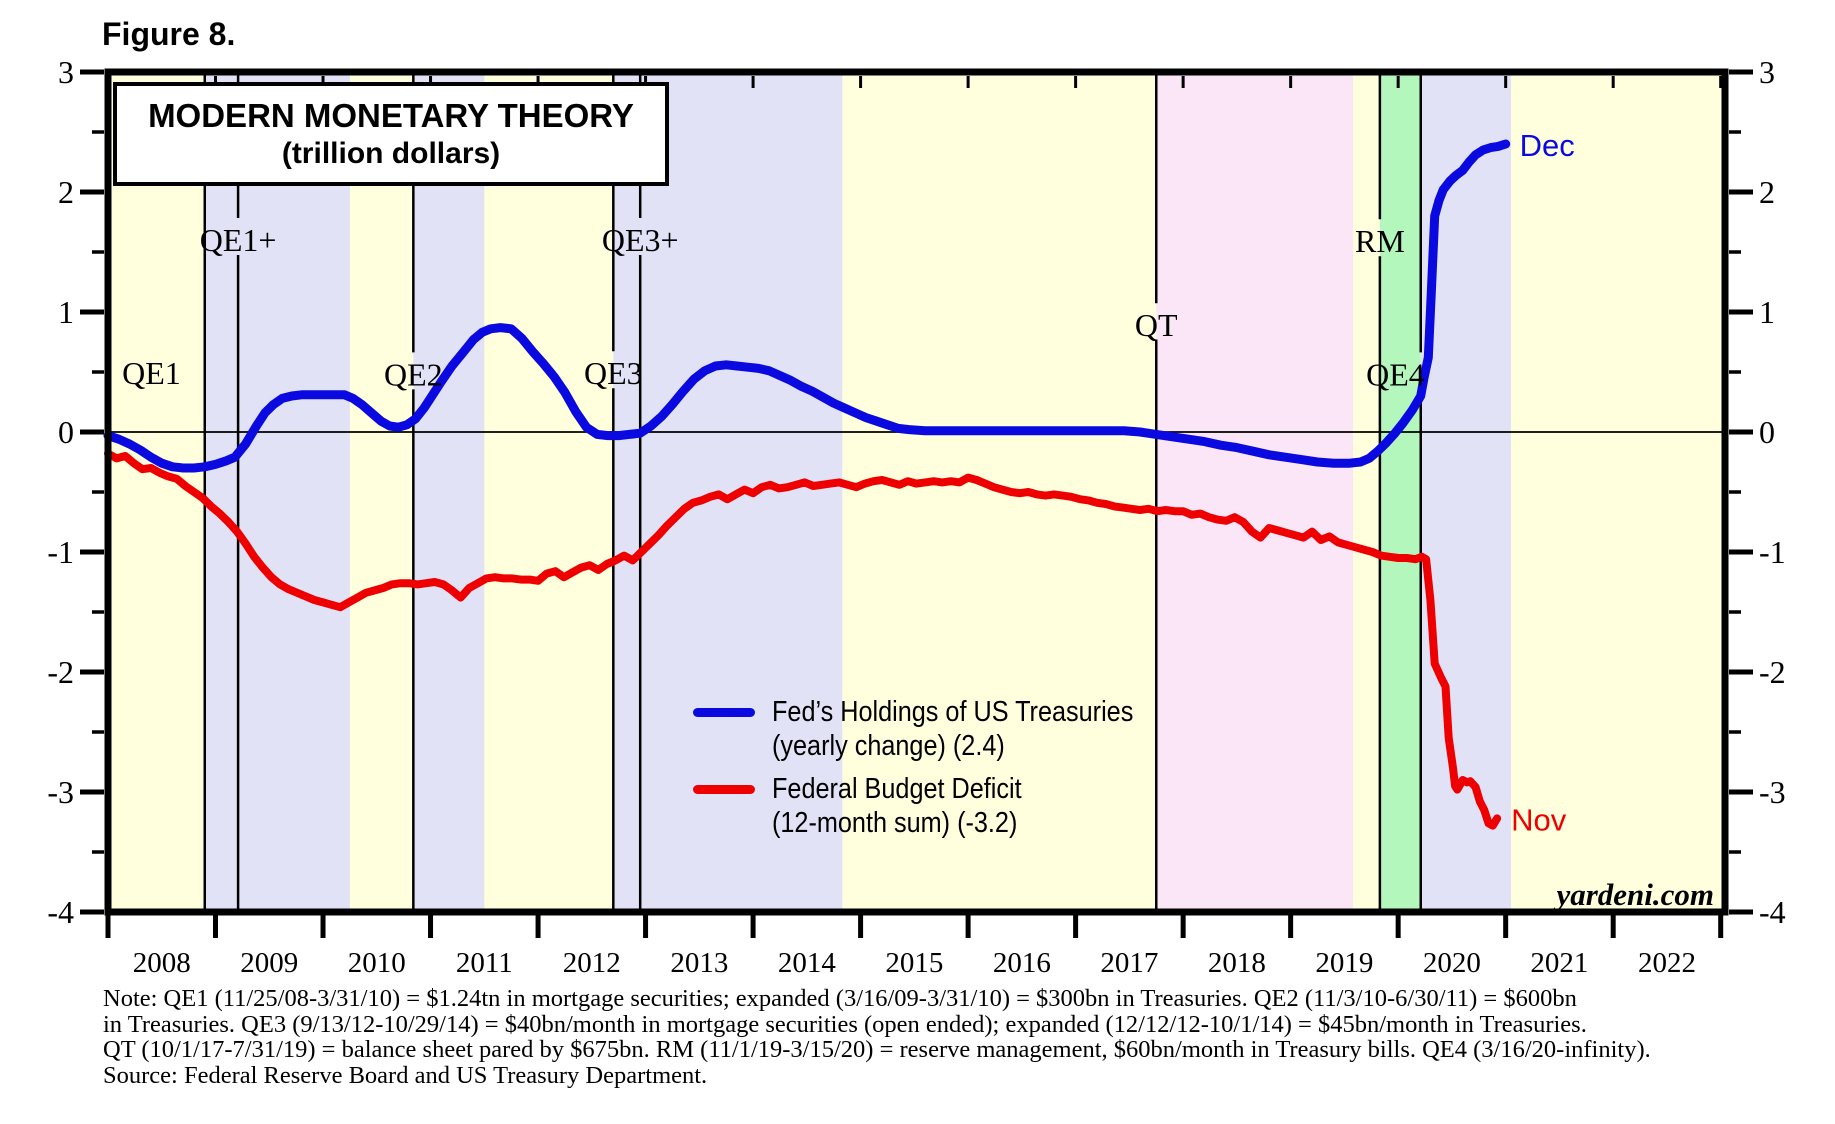 This screenshot has height=1124, width=1835. What do you see at coordinates (1559, 963) in the screenshot?
I see `x-axis-label-year: 2021` at bounding box center [1559, 963].